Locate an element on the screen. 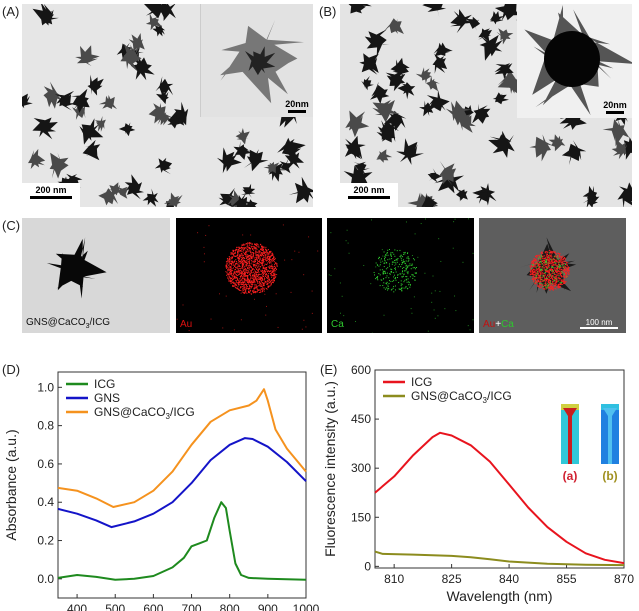  x-tick-label: 700 is located at coordinates (192, 606).